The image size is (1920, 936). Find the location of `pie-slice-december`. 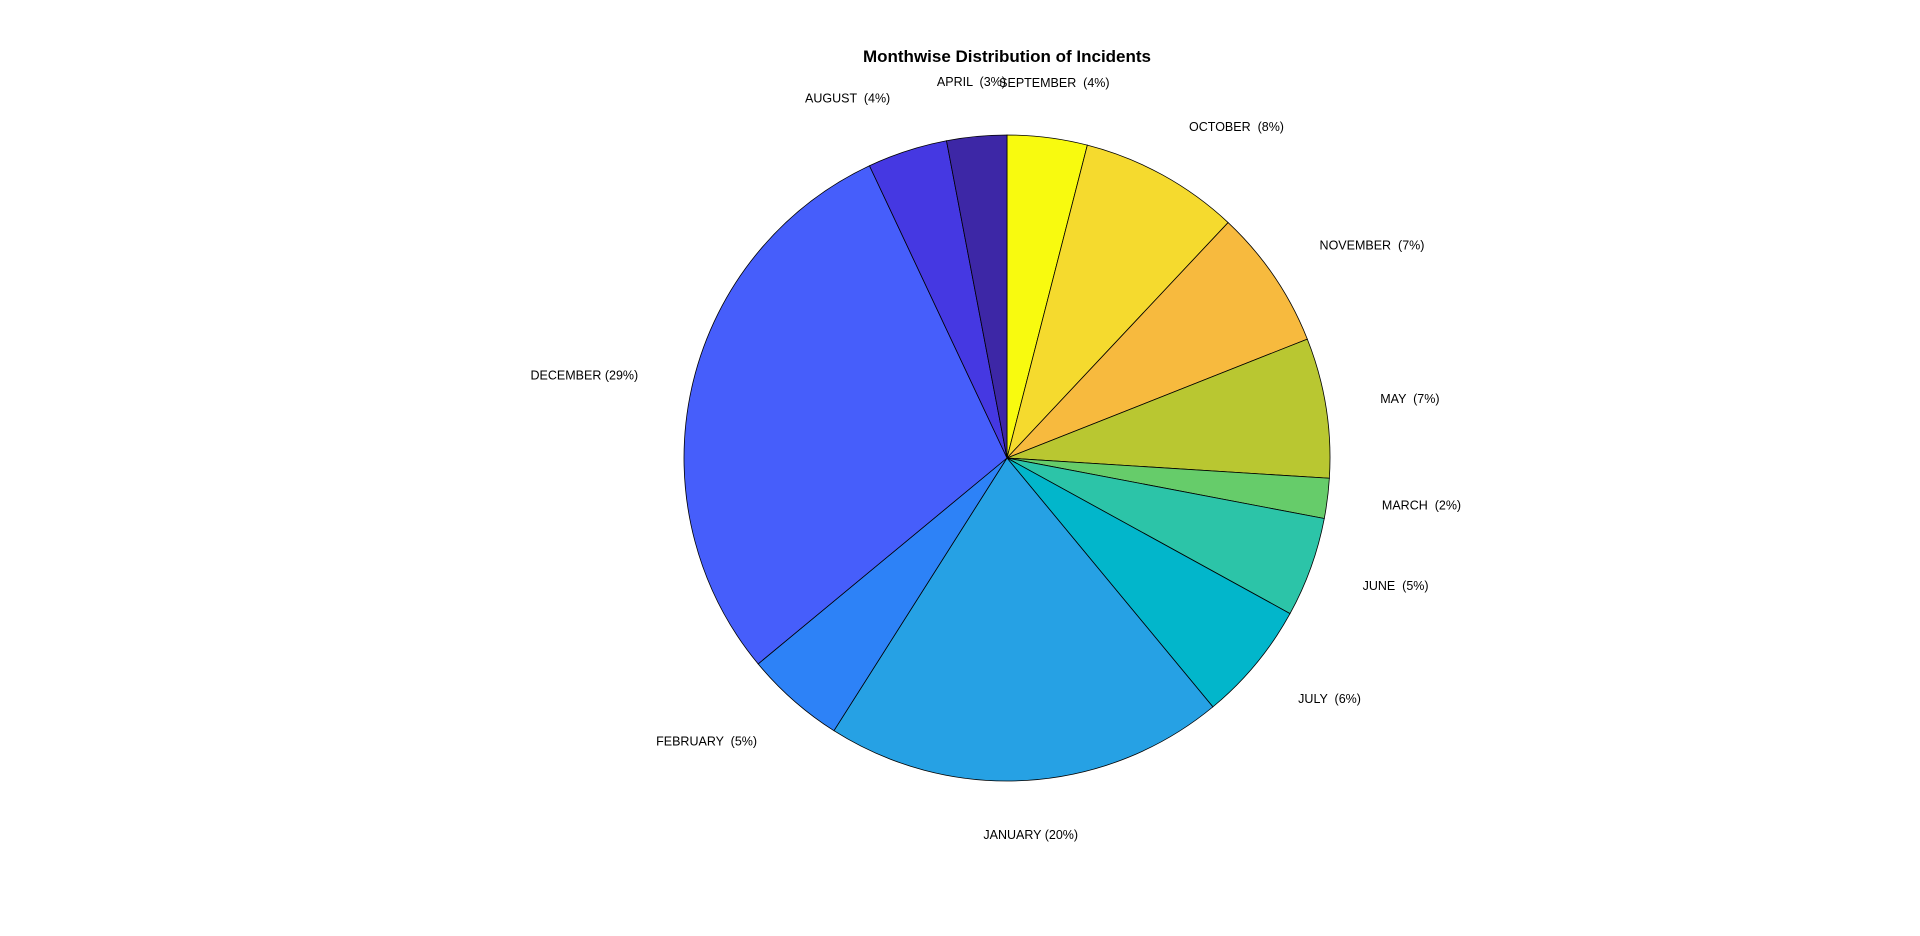

pie-slice-december is located at coordinates (845, 415).